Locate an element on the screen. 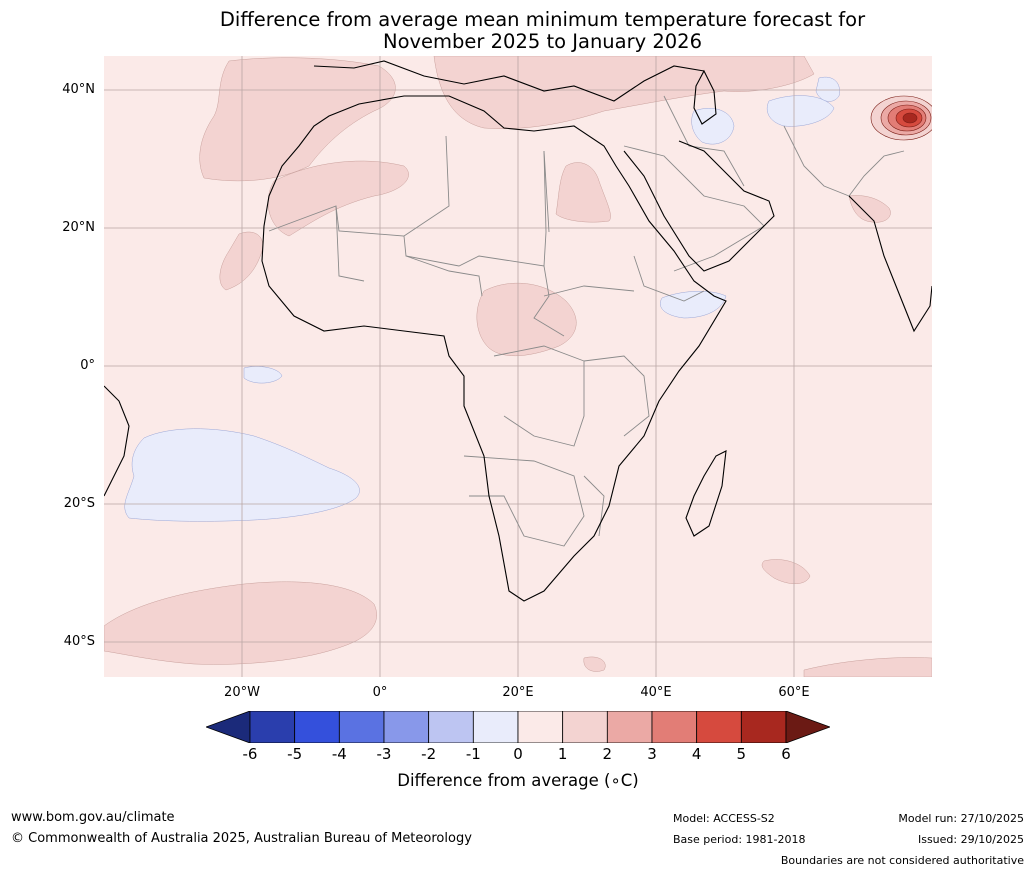  anomaly-patch-persian-gulf is located at coordinates (869, 209).